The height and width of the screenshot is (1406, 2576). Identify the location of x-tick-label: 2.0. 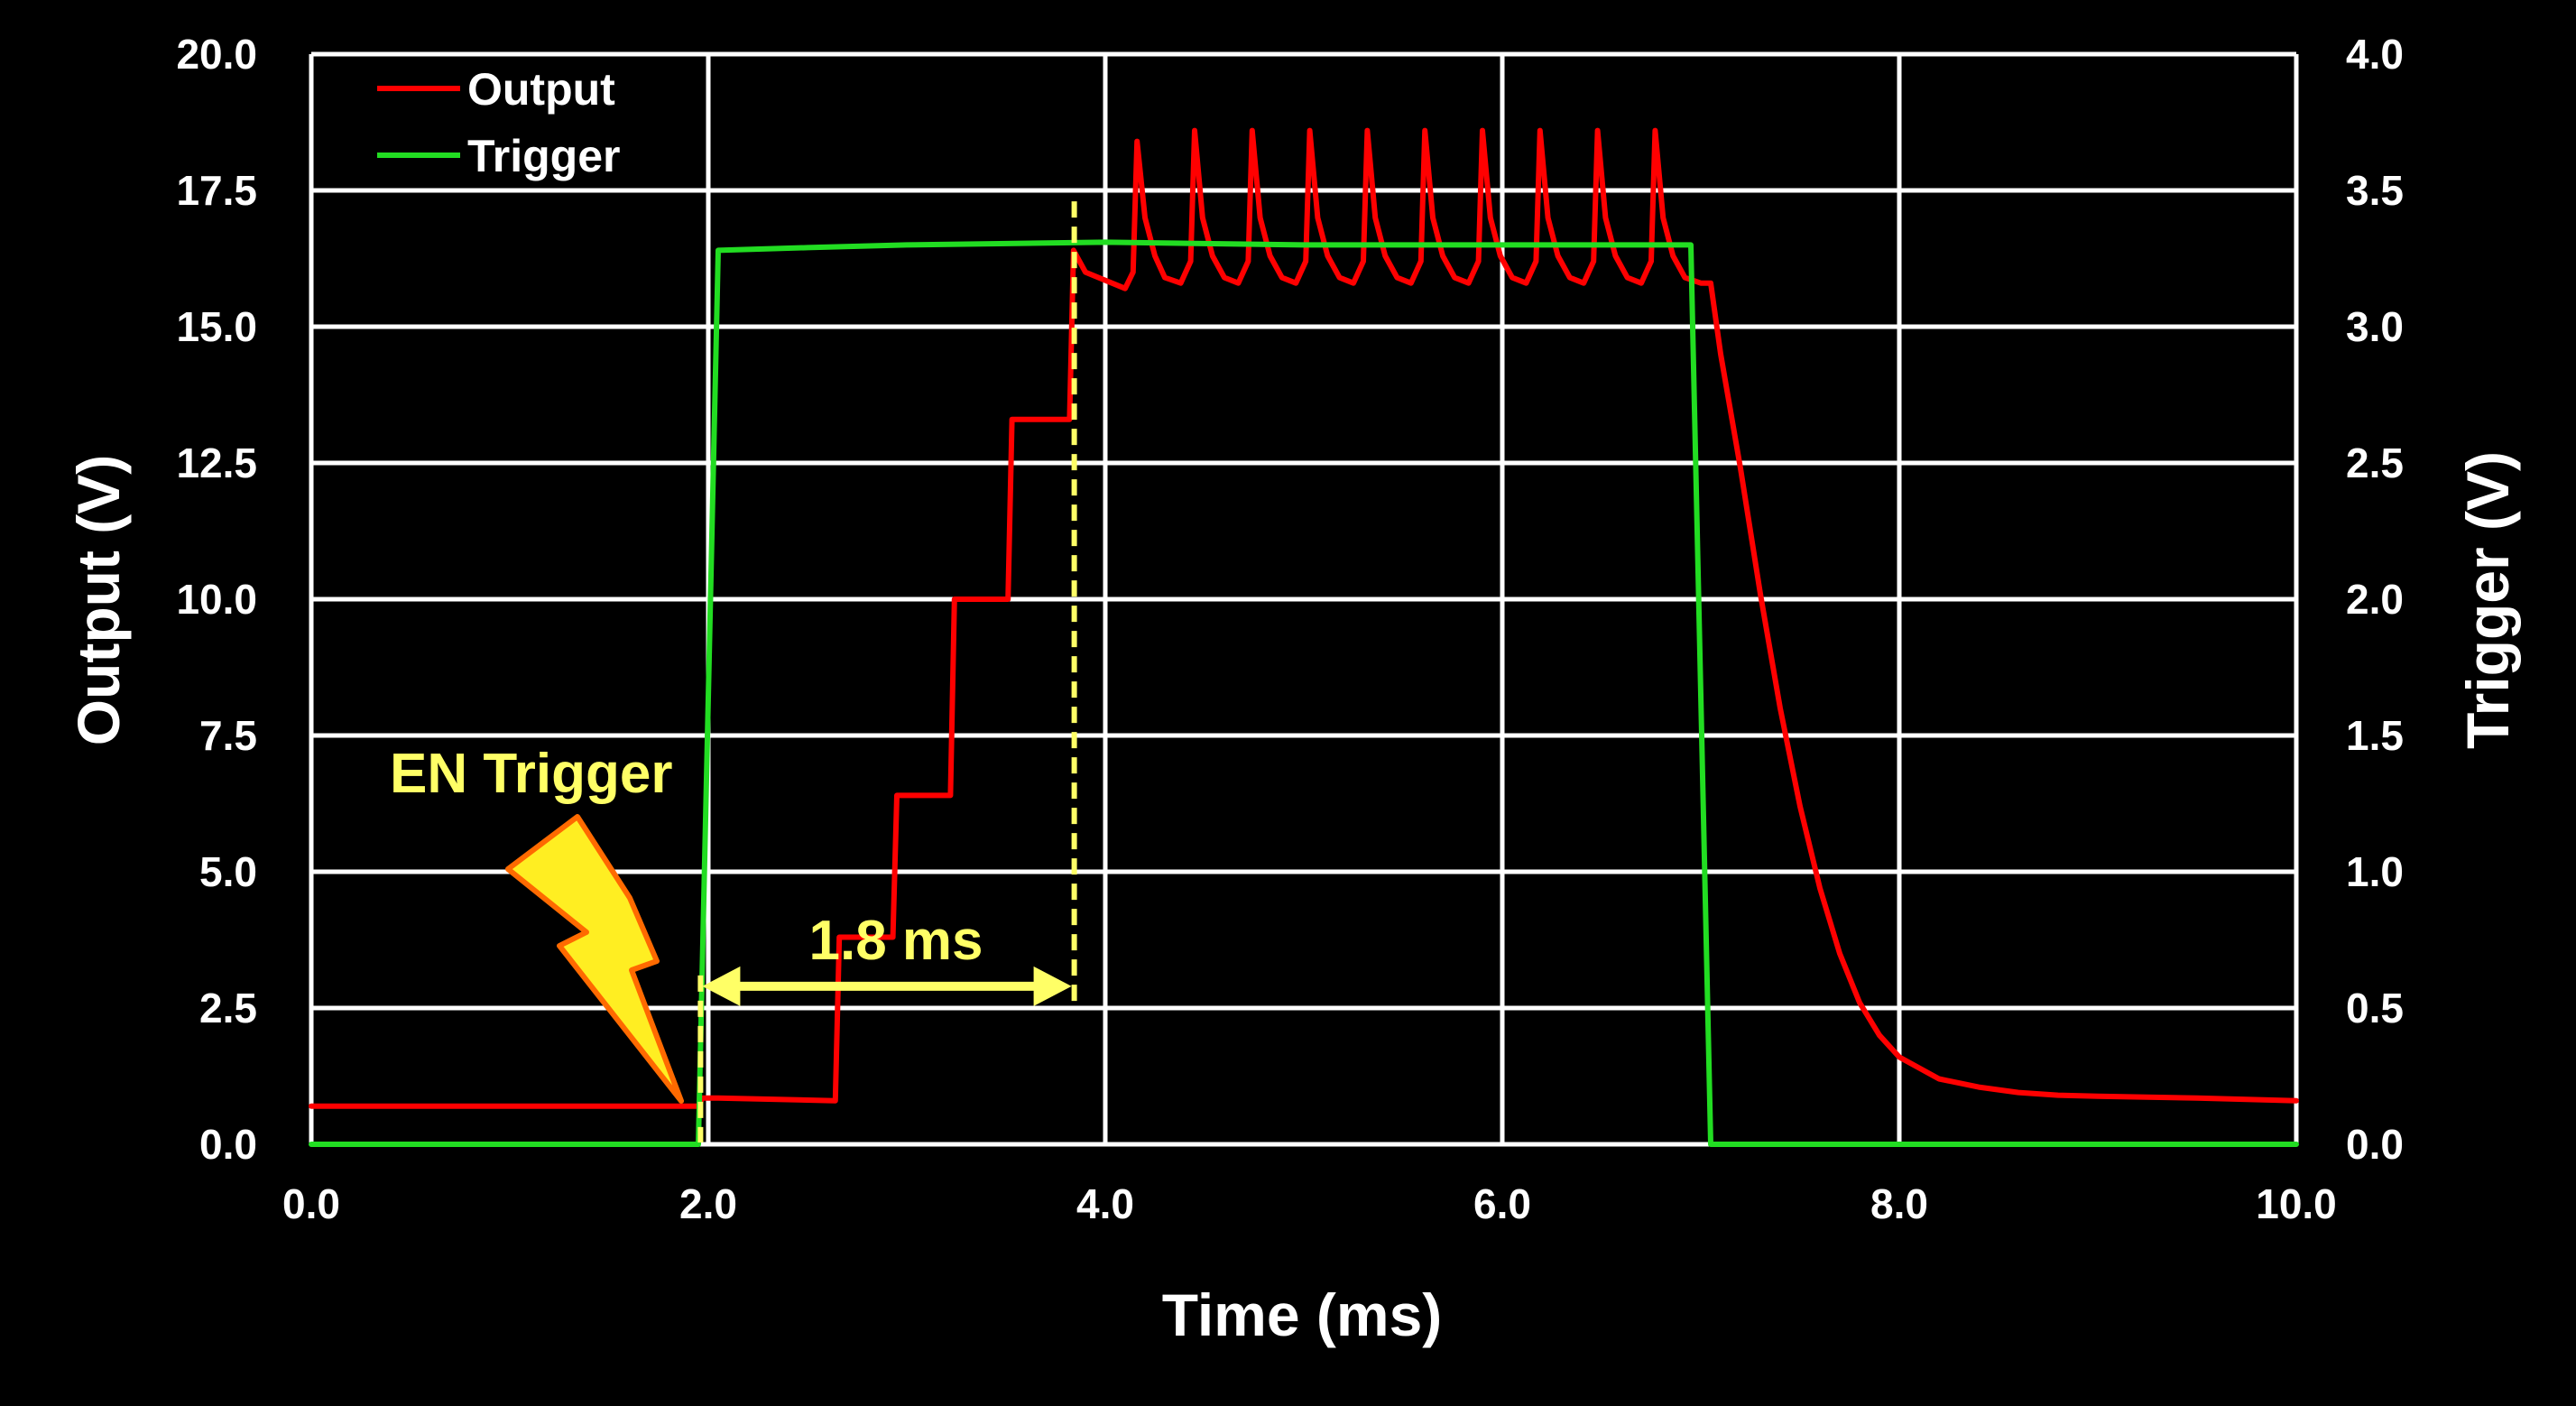
(708, 1203).